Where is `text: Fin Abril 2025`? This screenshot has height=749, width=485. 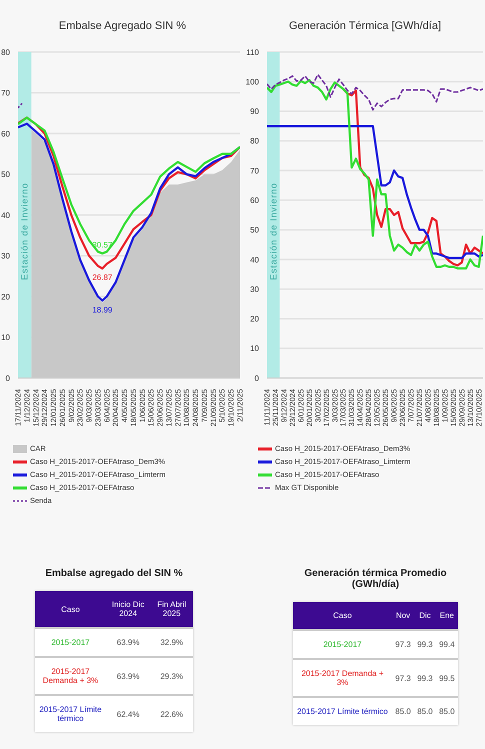 text: Fin Abril 2025 is located at coordinates (171, 609).